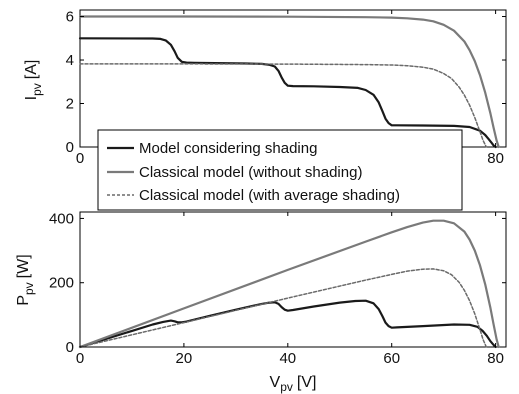  Describe the element at coordinates (70, 347) in the screenshot. I see `power-ytick-label: 0` at that location.